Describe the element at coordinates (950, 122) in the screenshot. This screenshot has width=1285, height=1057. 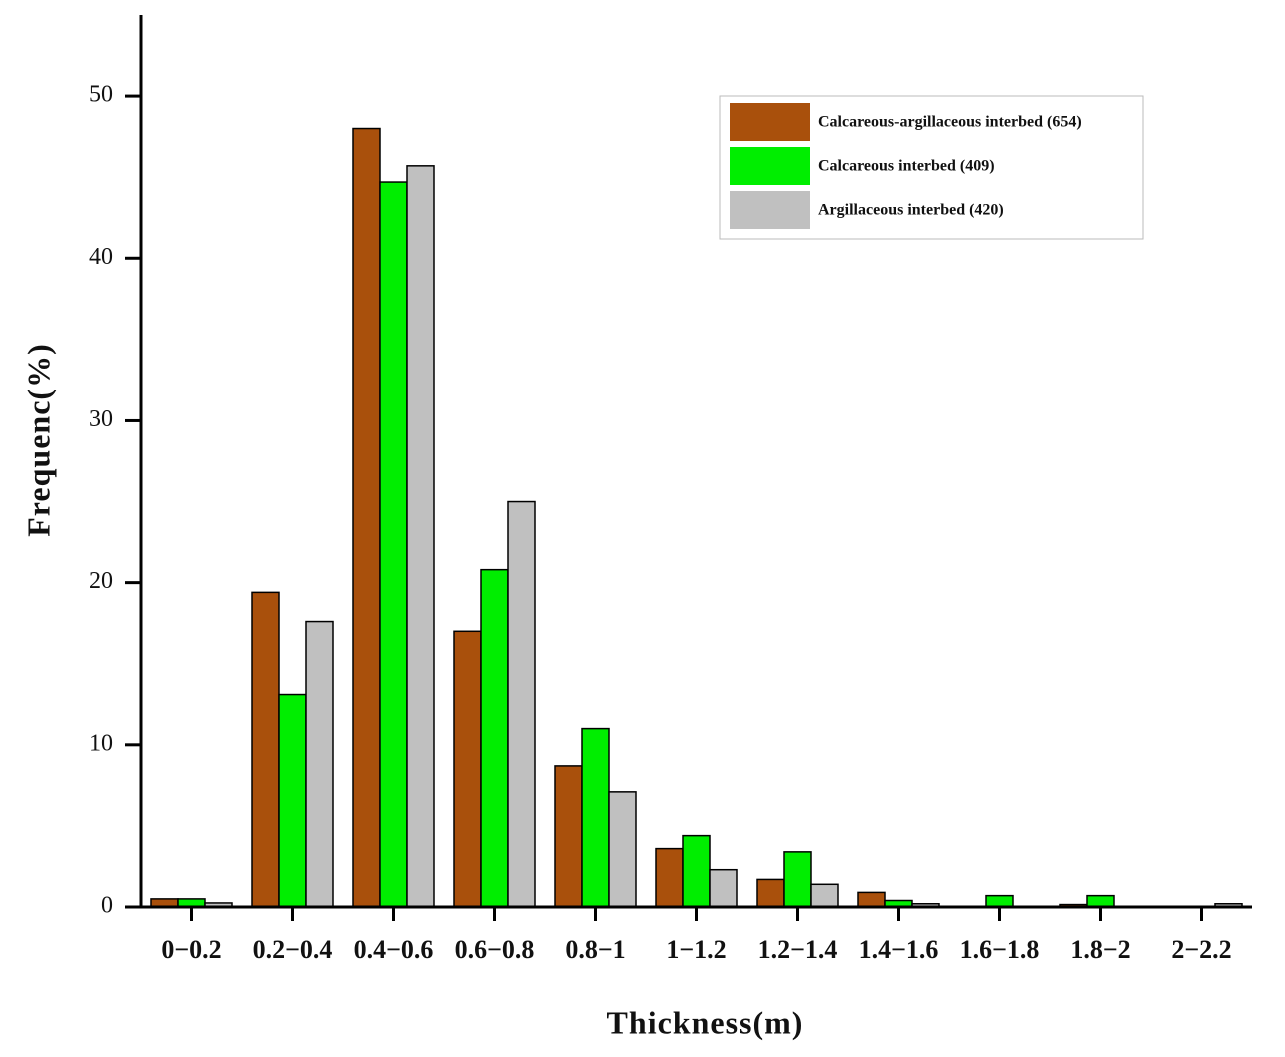
I see `legend-label: Calcareous-argillaceous interbed (654)` at that location.